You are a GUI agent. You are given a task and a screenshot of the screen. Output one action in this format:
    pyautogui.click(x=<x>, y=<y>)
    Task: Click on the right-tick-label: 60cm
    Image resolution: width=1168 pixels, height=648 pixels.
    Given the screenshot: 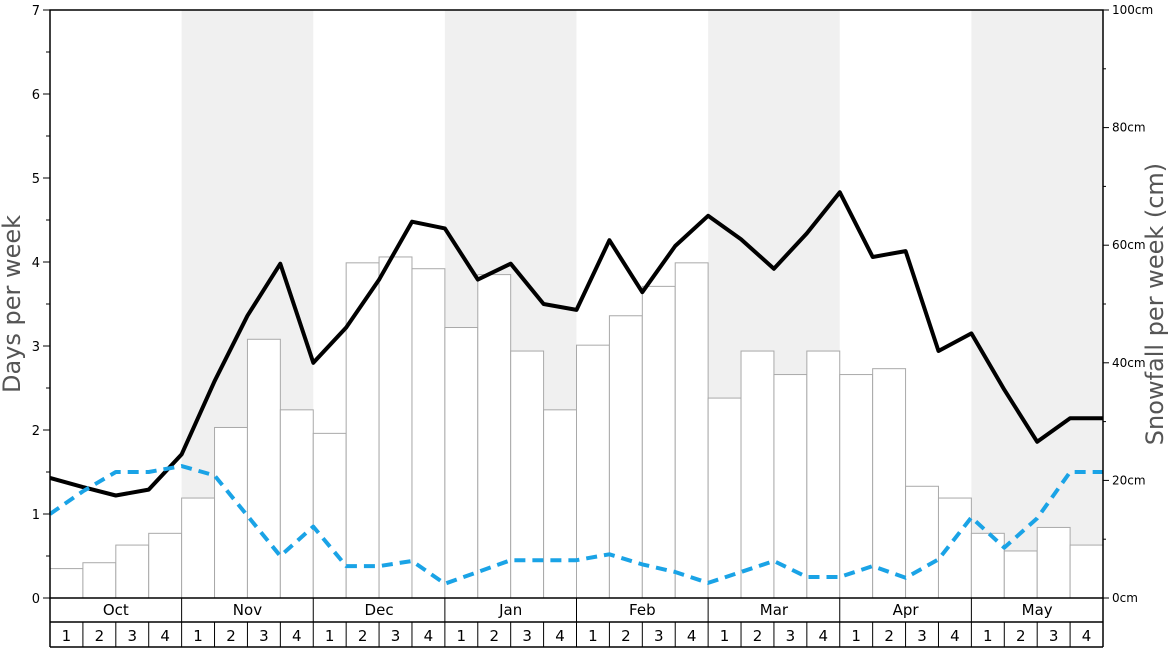 What is the action you would take?
    pyautogui.click(x=1129, y=245)
    